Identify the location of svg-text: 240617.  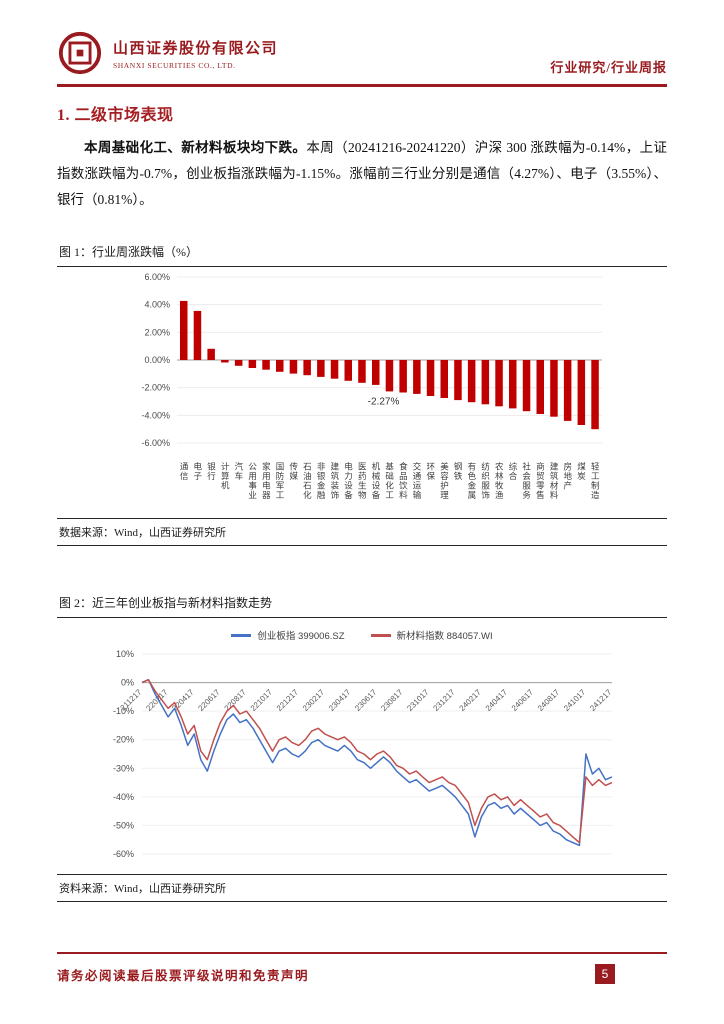
(523, 700).